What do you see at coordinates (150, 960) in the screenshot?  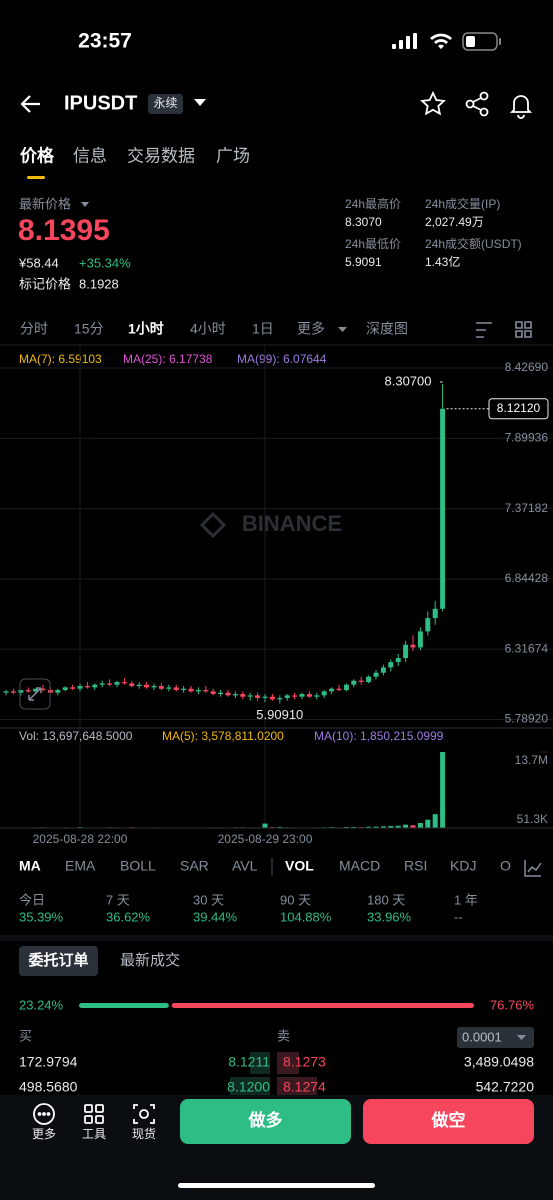 I see `book-tab: 最新成交` at bounding box center [150, 960].